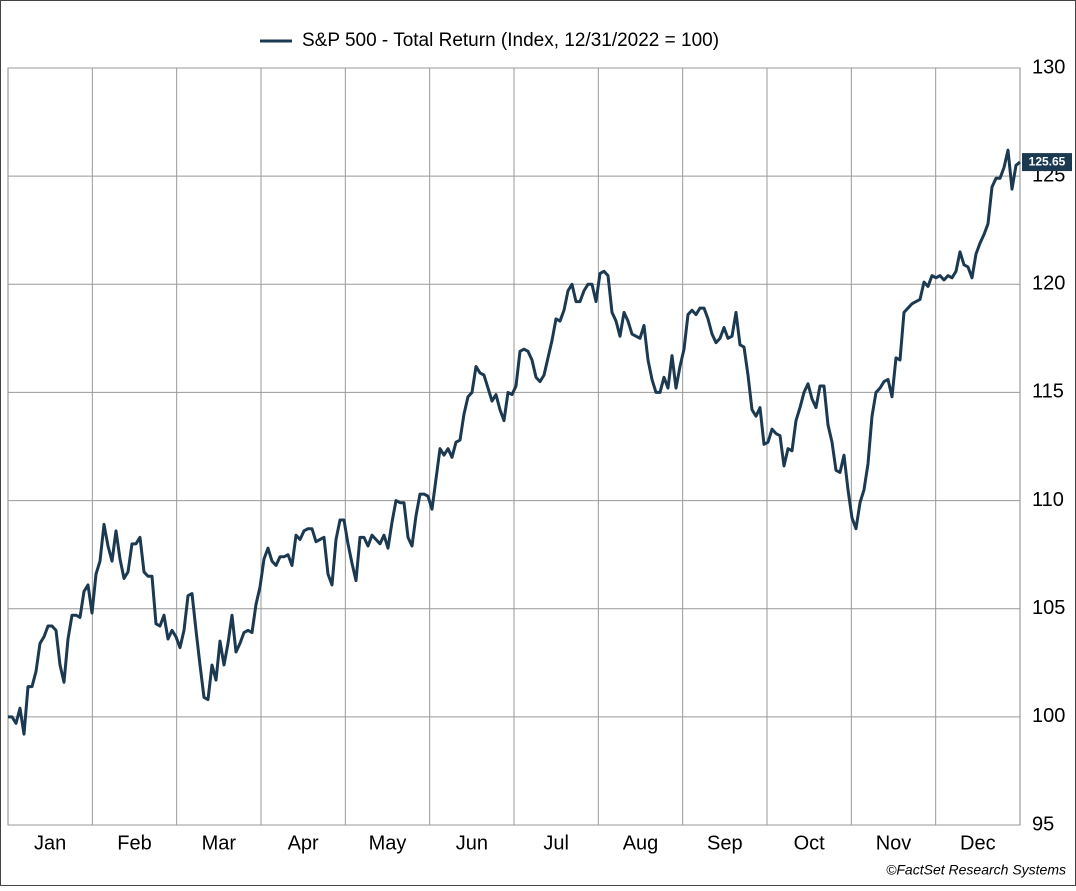 Image resolution: width=1076 pixels, height=891 pixels. I want to click on source: ©FactSet Research Systems, so click(976, 870).